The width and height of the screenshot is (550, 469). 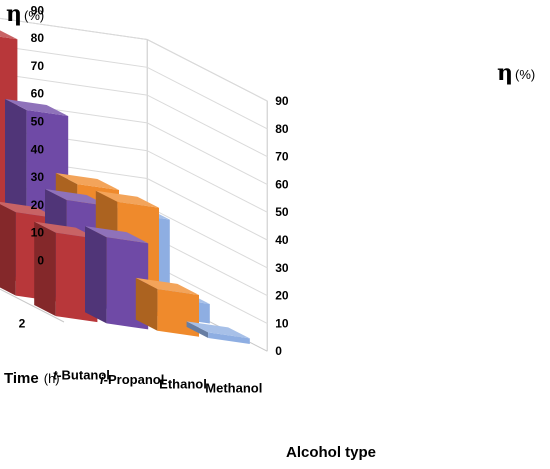 I want to click on right-z-tick-label: 0, so click(x=278, y=351).